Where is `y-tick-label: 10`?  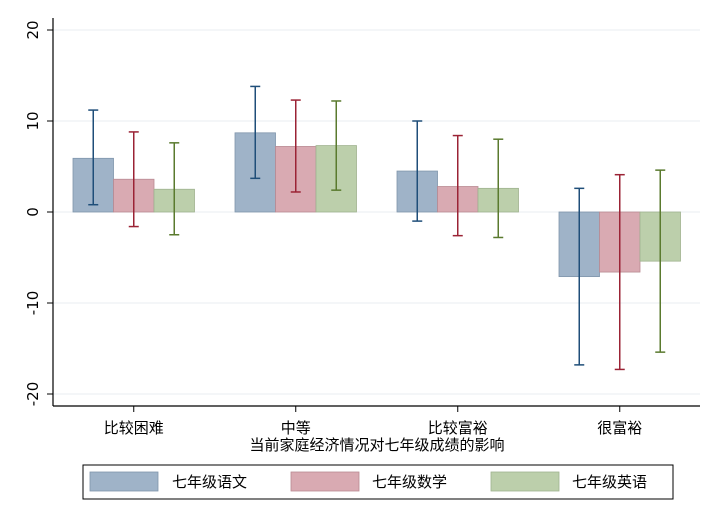
y-tick-label: 10 is located at coordinates (33, 120).